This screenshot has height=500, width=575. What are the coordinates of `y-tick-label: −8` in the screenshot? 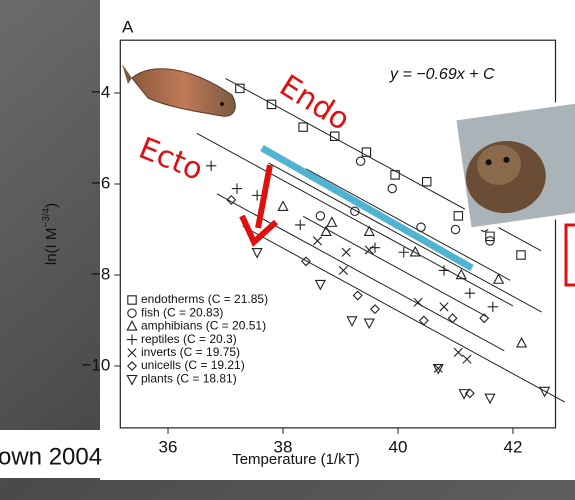 It's located at (100, 273).